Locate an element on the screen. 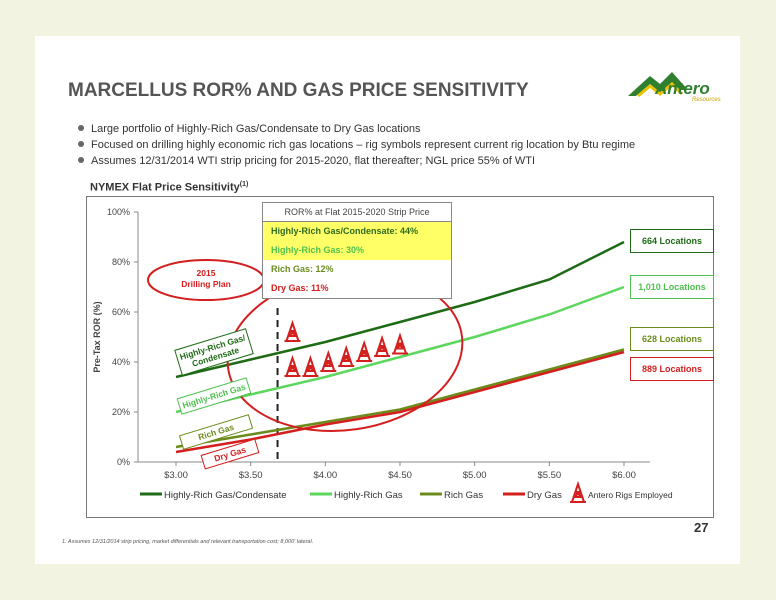  legend-label: Highly-Rich Gas is located at coordinates (368, 495).